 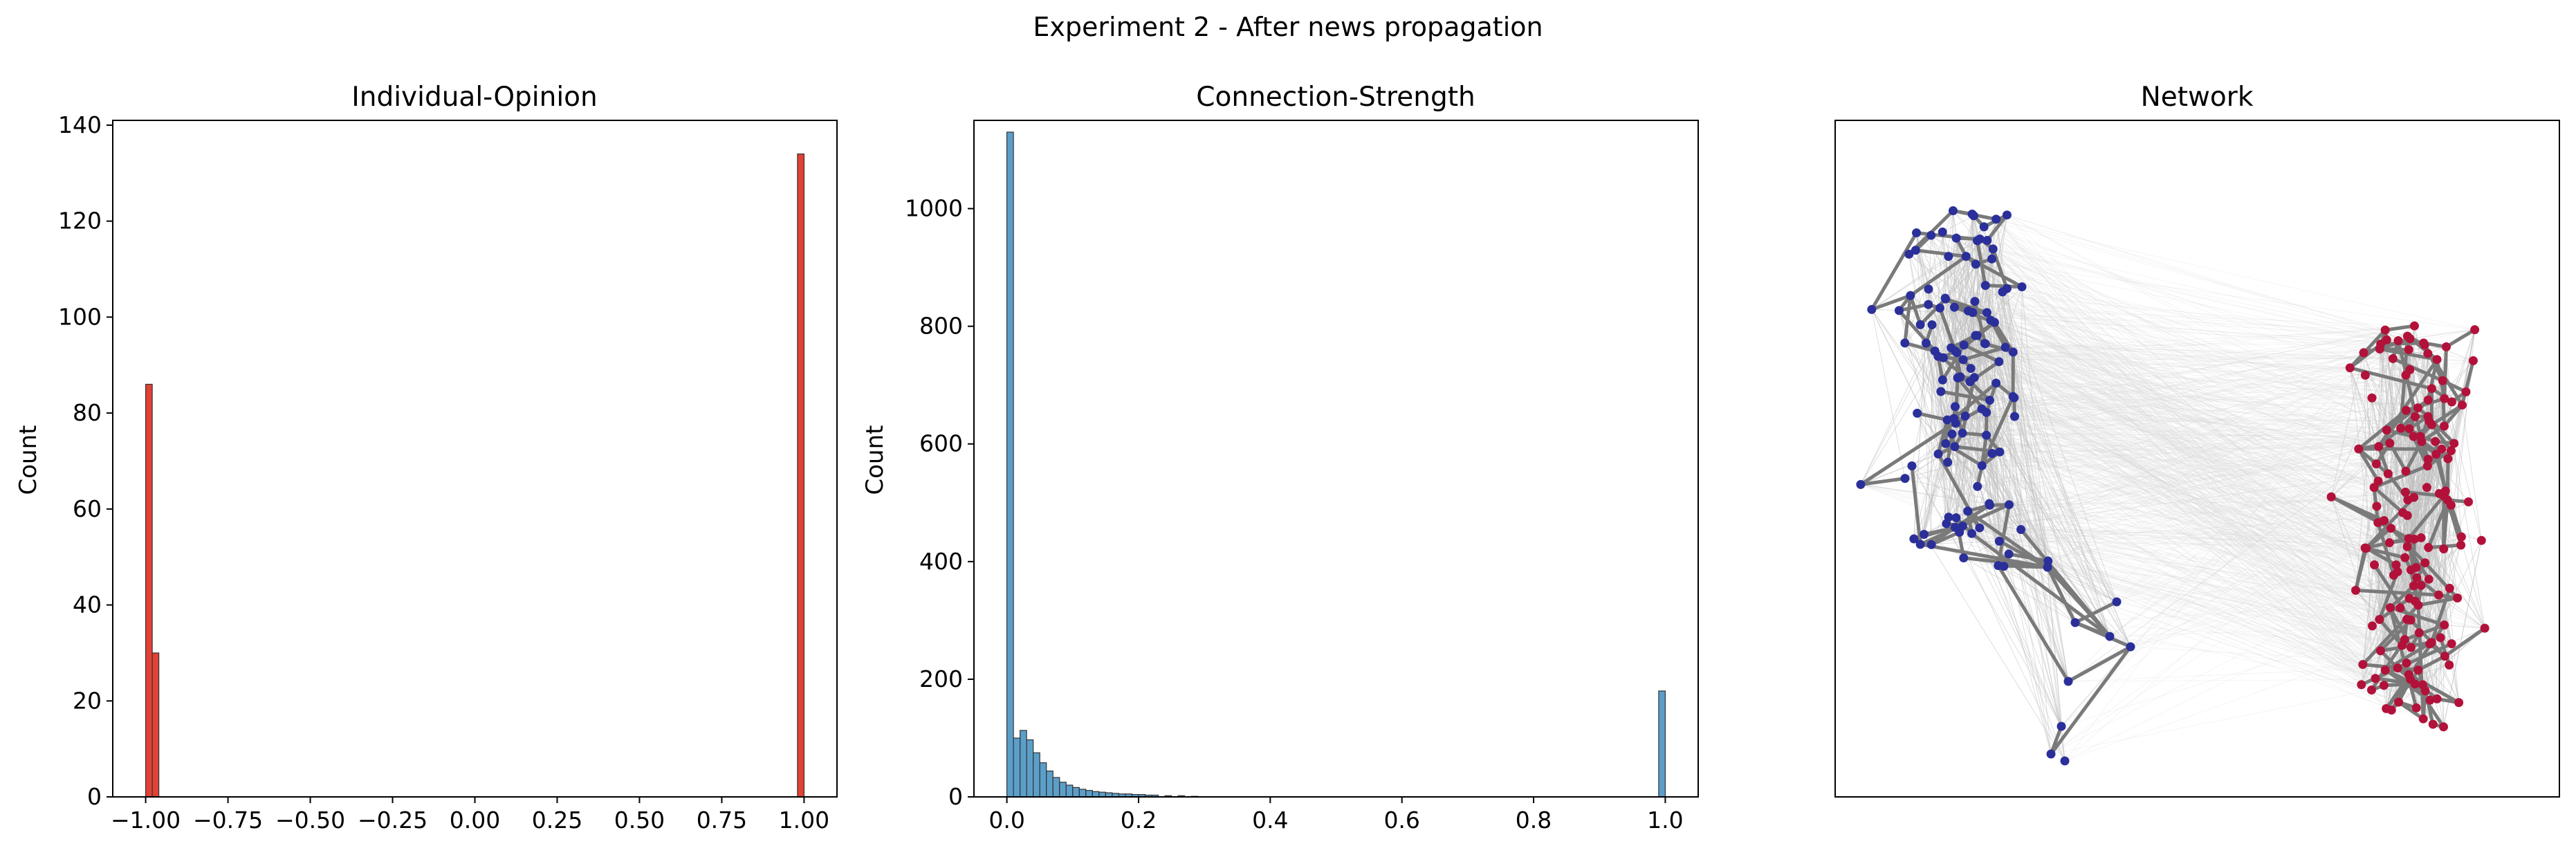 I want to click on y-tick-label: 600, so click(x=941, y=444).